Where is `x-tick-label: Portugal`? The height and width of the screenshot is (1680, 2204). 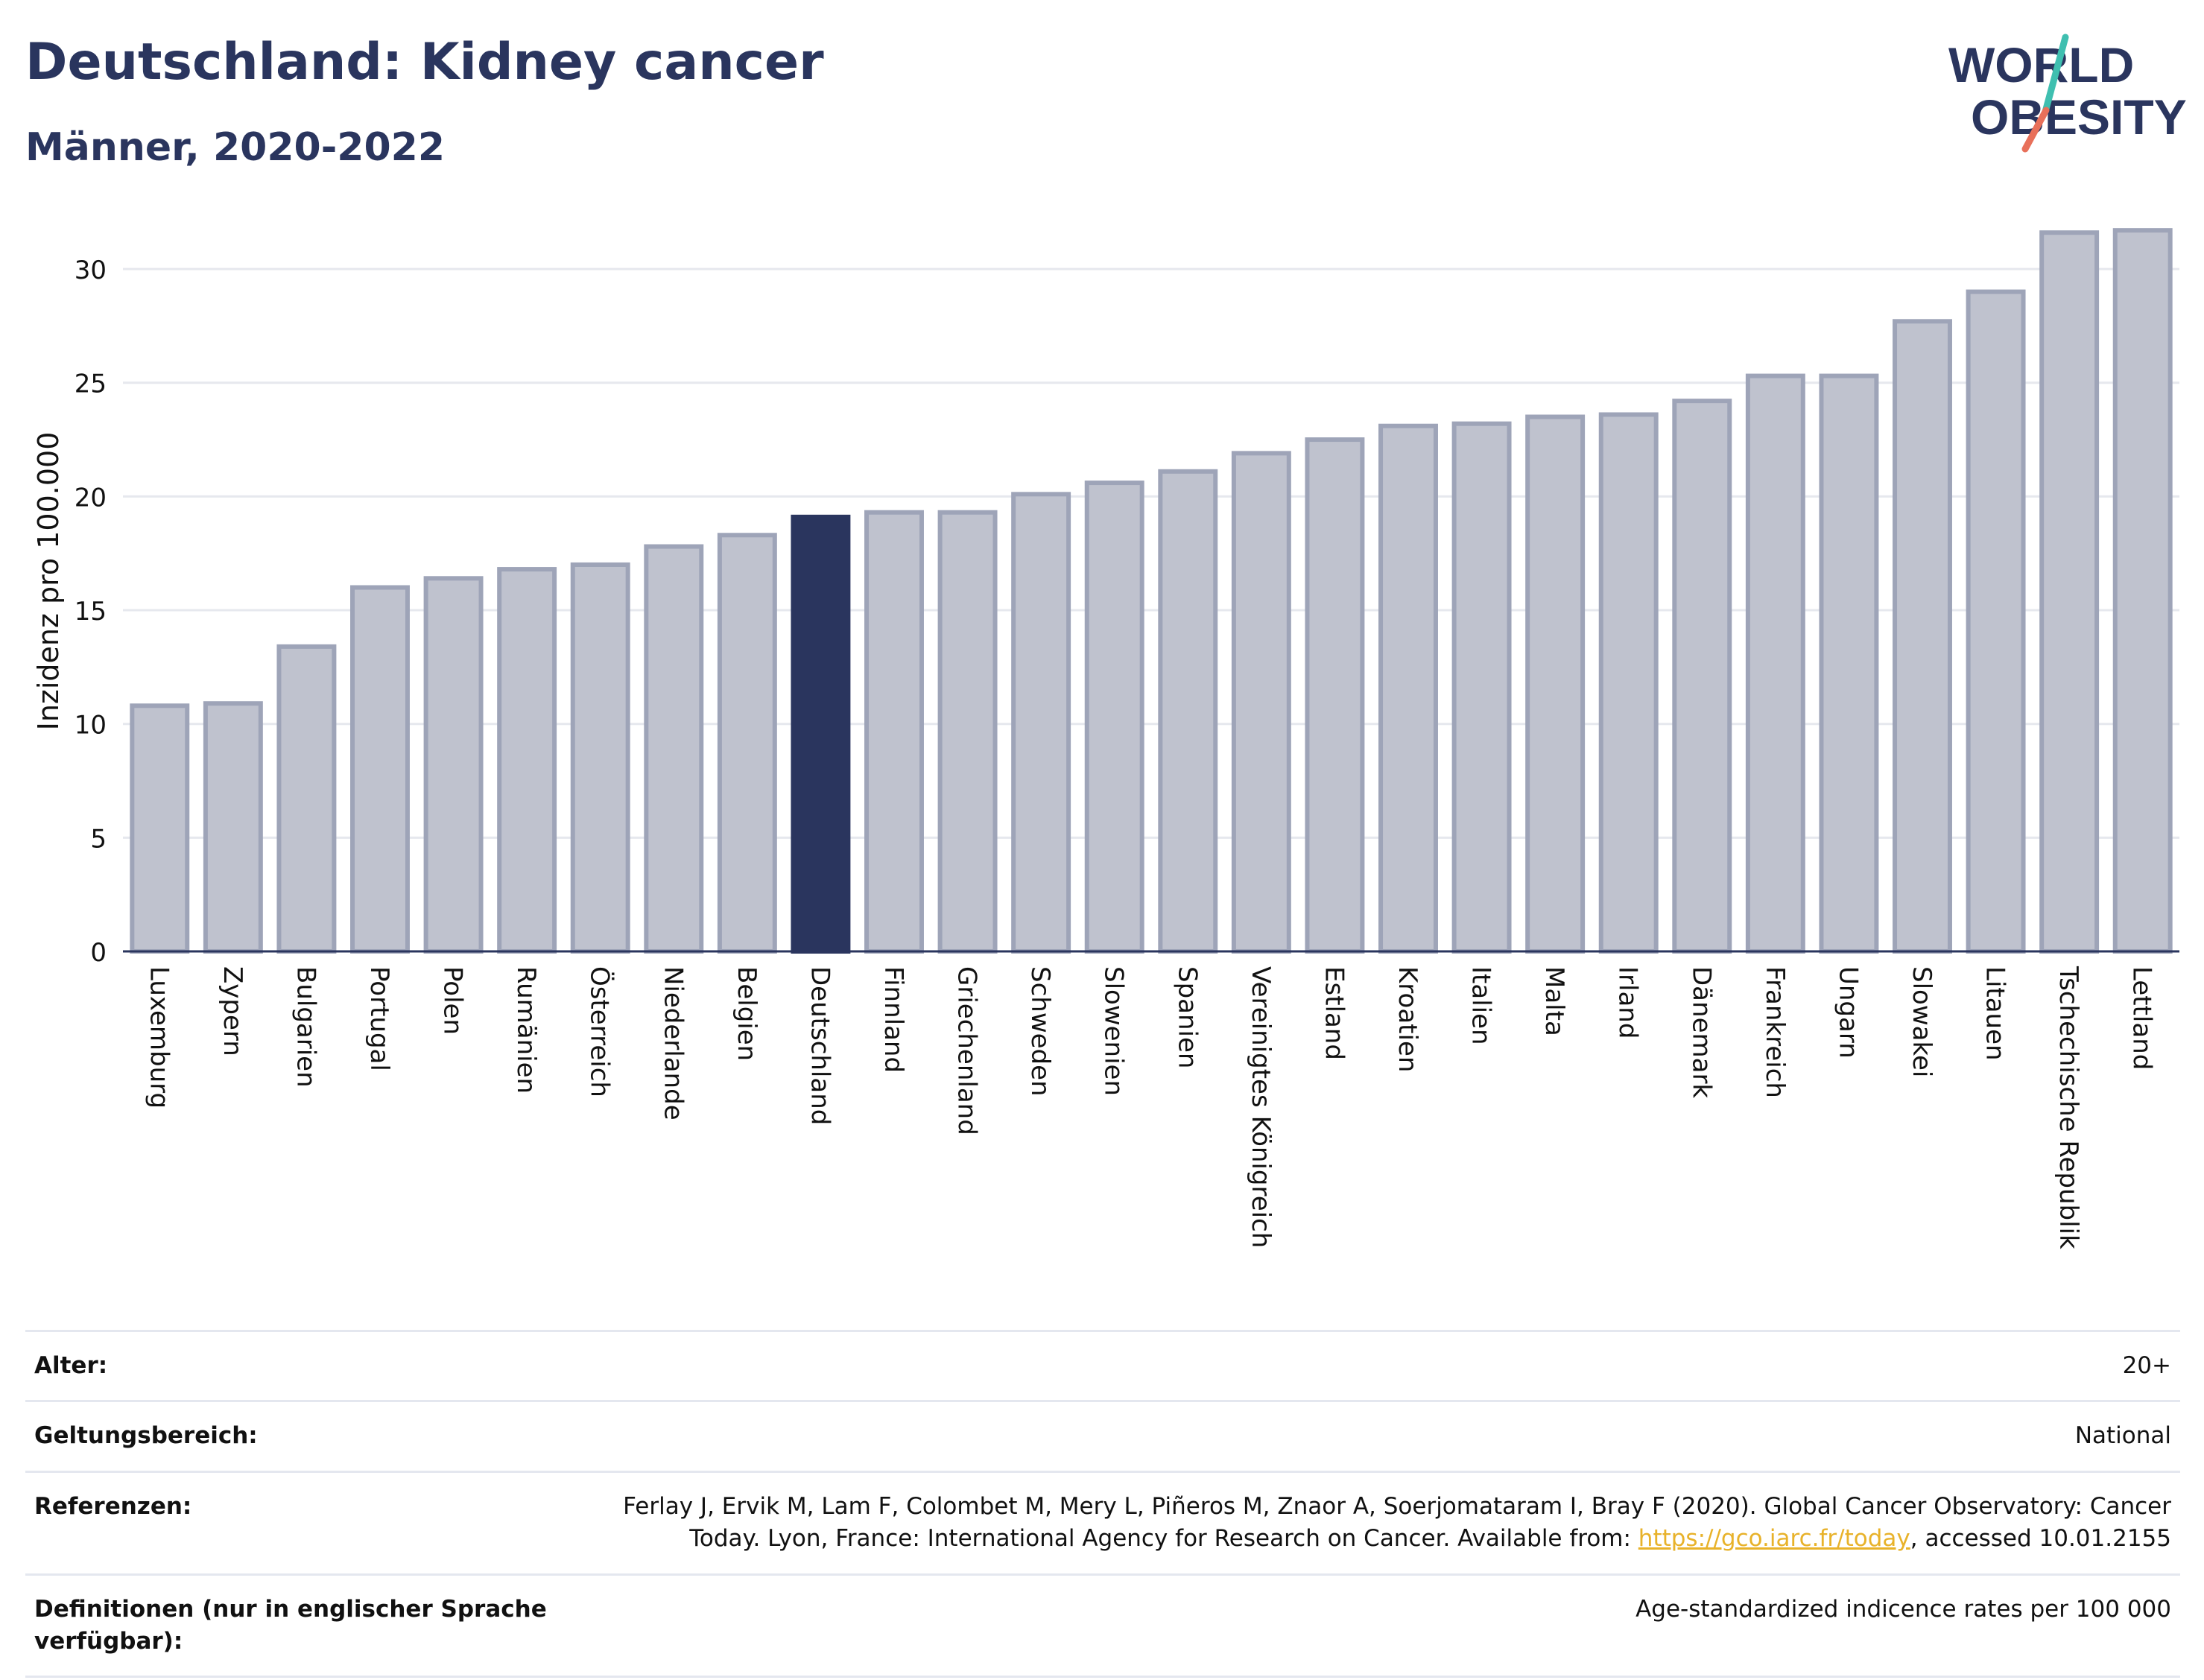 x-tick-label: Portugal is located at coordinates (379, 1018).